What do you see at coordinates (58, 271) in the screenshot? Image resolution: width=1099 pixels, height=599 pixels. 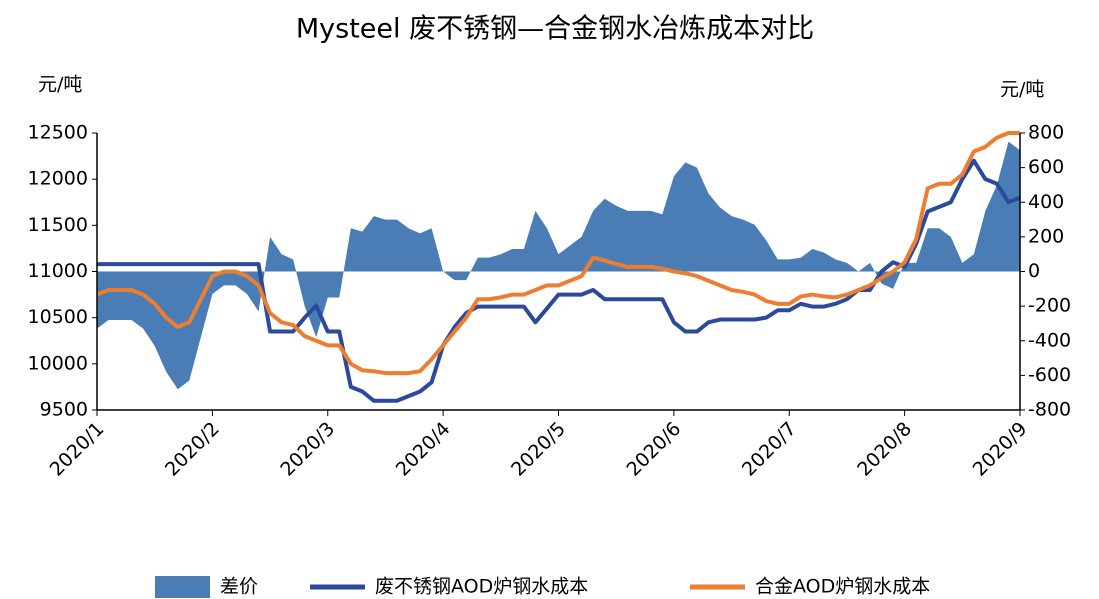 I see `y-tick-label: 11000` at bounding box center [58, 271].